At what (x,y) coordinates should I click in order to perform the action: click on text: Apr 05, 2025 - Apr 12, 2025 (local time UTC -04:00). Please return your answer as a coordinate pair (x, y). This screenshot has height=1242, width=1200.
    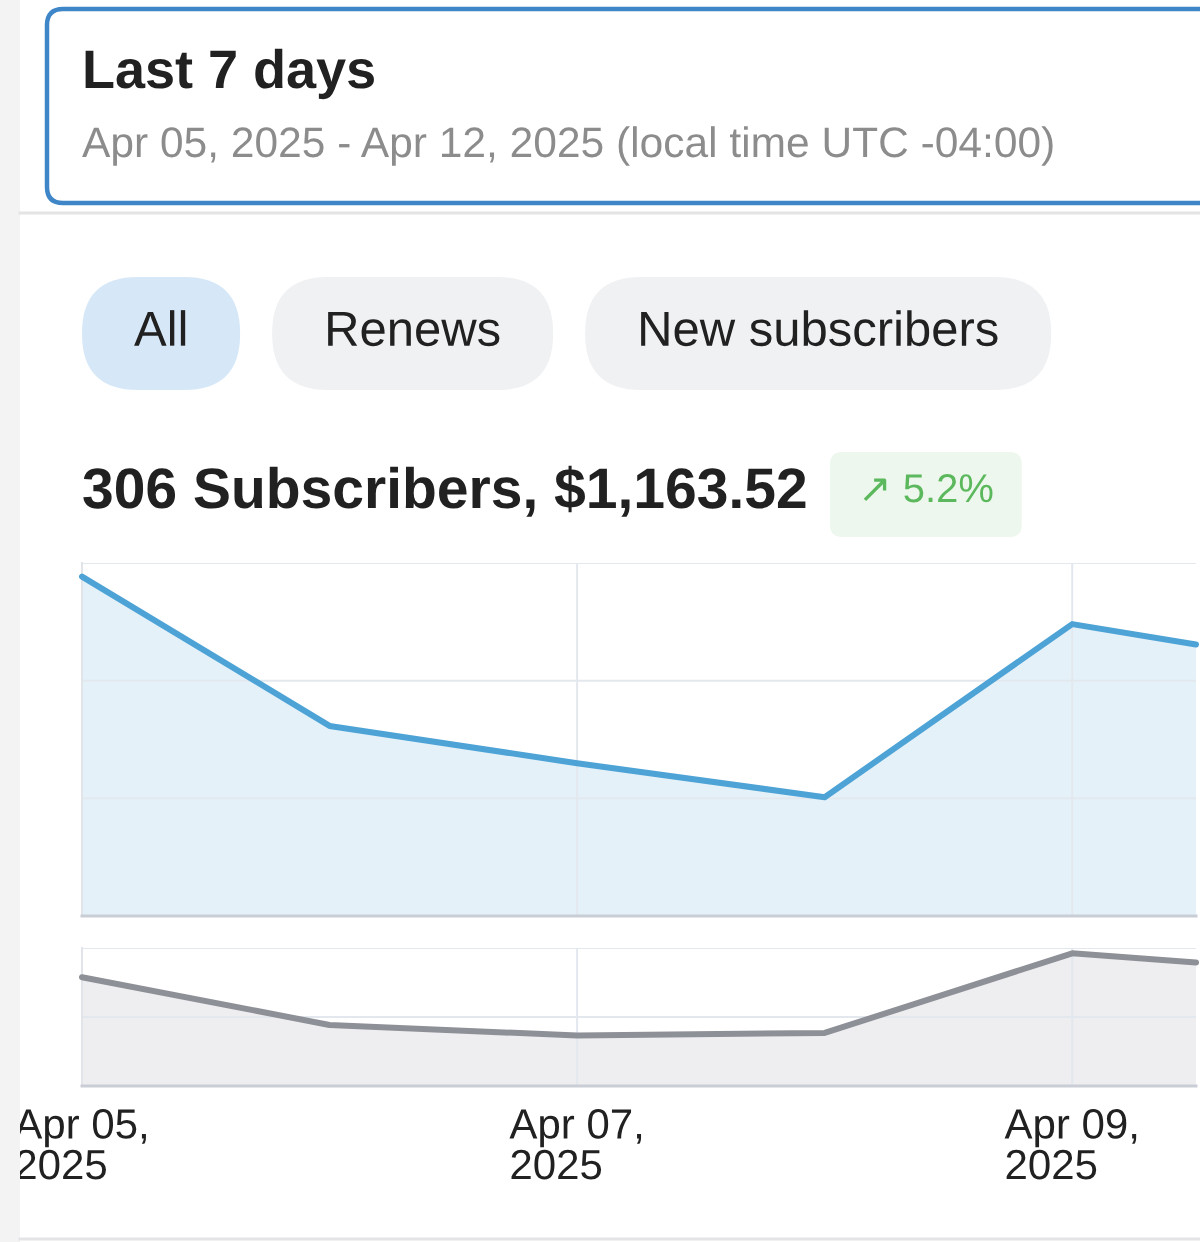
    Looking at the image, I should click on (567, 146).